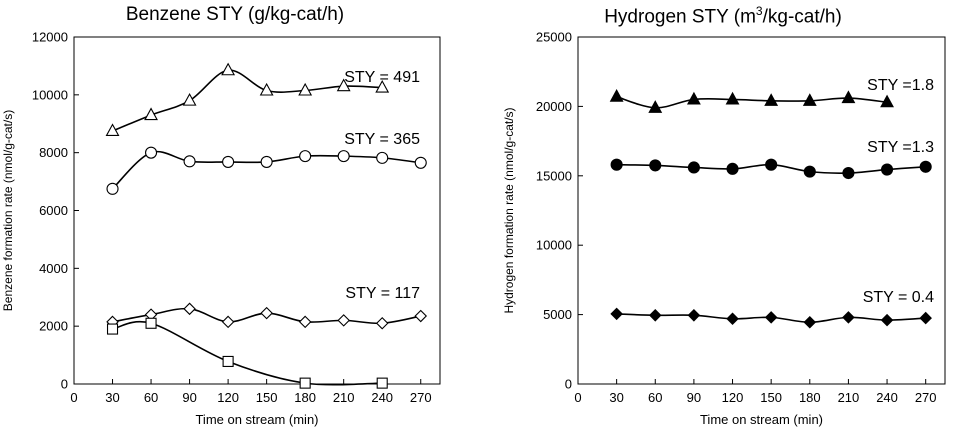 Image resolution: width=956 pixels, height=441 pixels. Describe the element at coordinates (8, 210) in the screenshot. I see `y-axis-label: Benzene formation rate (nmol/g-cat/s)` at that location.